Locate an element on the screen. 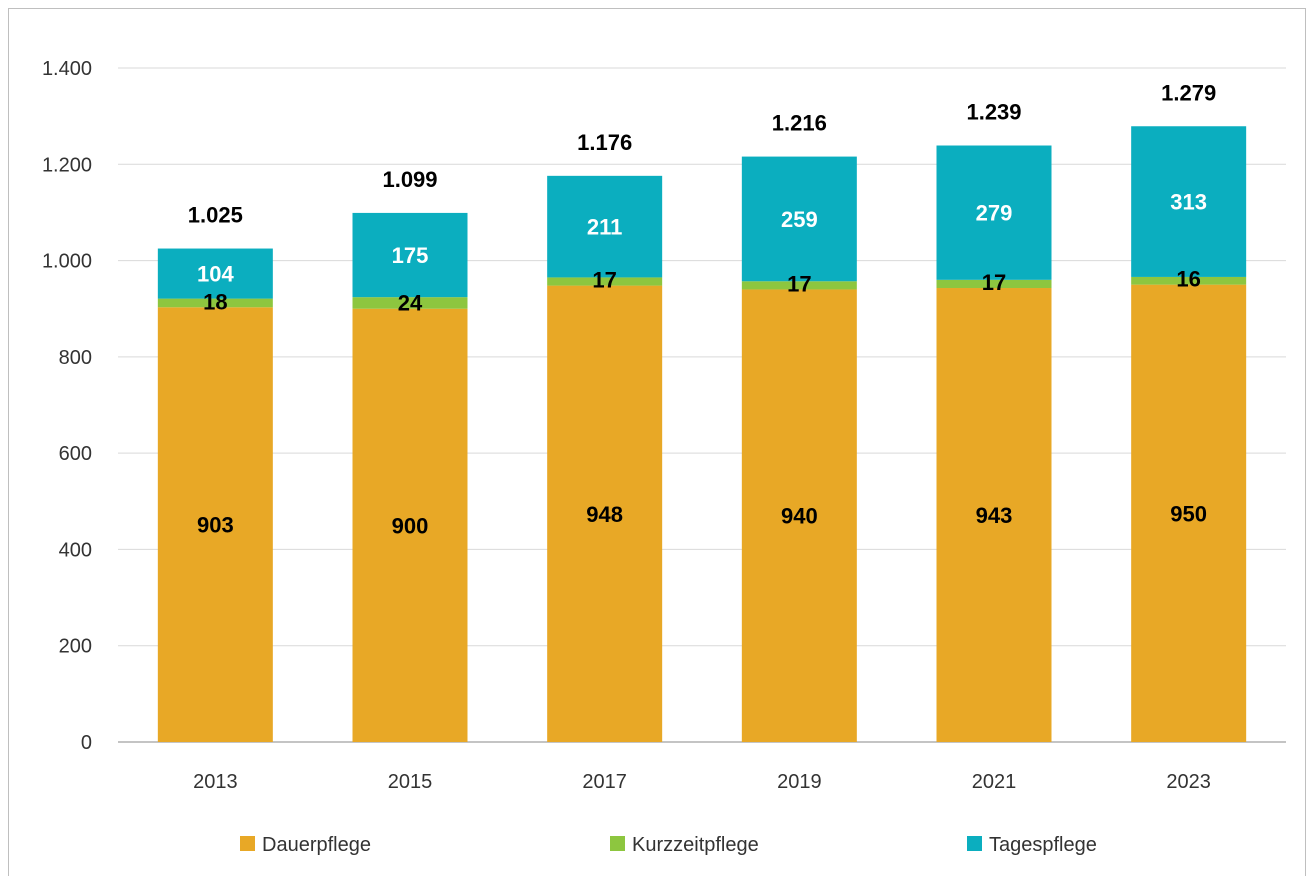  total-label: 1.099 is located at coordinates (409, 179).